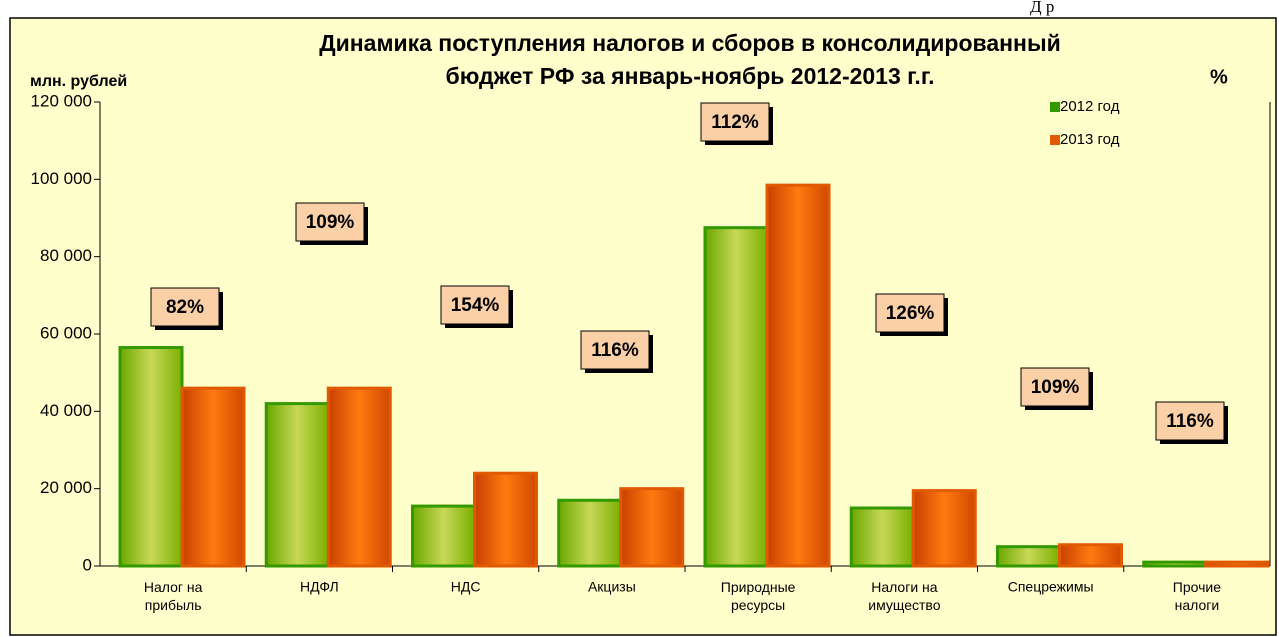 This screenshot has width=1279, height=637. I want to click on x-tick-label: Налог на прибыль, so click(173, 596).